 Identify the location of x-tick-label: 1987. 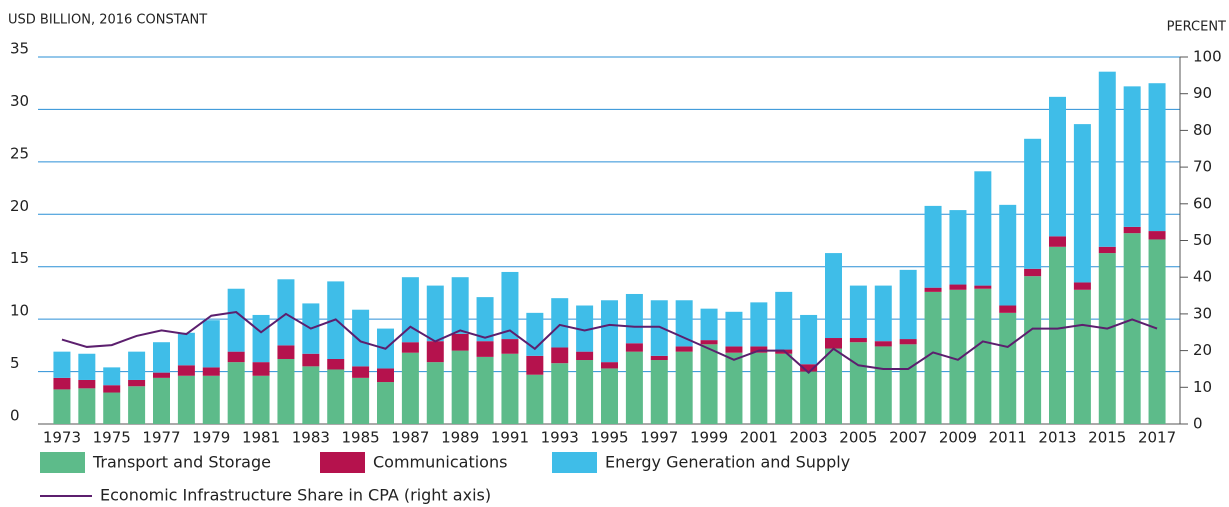
(410, 438).